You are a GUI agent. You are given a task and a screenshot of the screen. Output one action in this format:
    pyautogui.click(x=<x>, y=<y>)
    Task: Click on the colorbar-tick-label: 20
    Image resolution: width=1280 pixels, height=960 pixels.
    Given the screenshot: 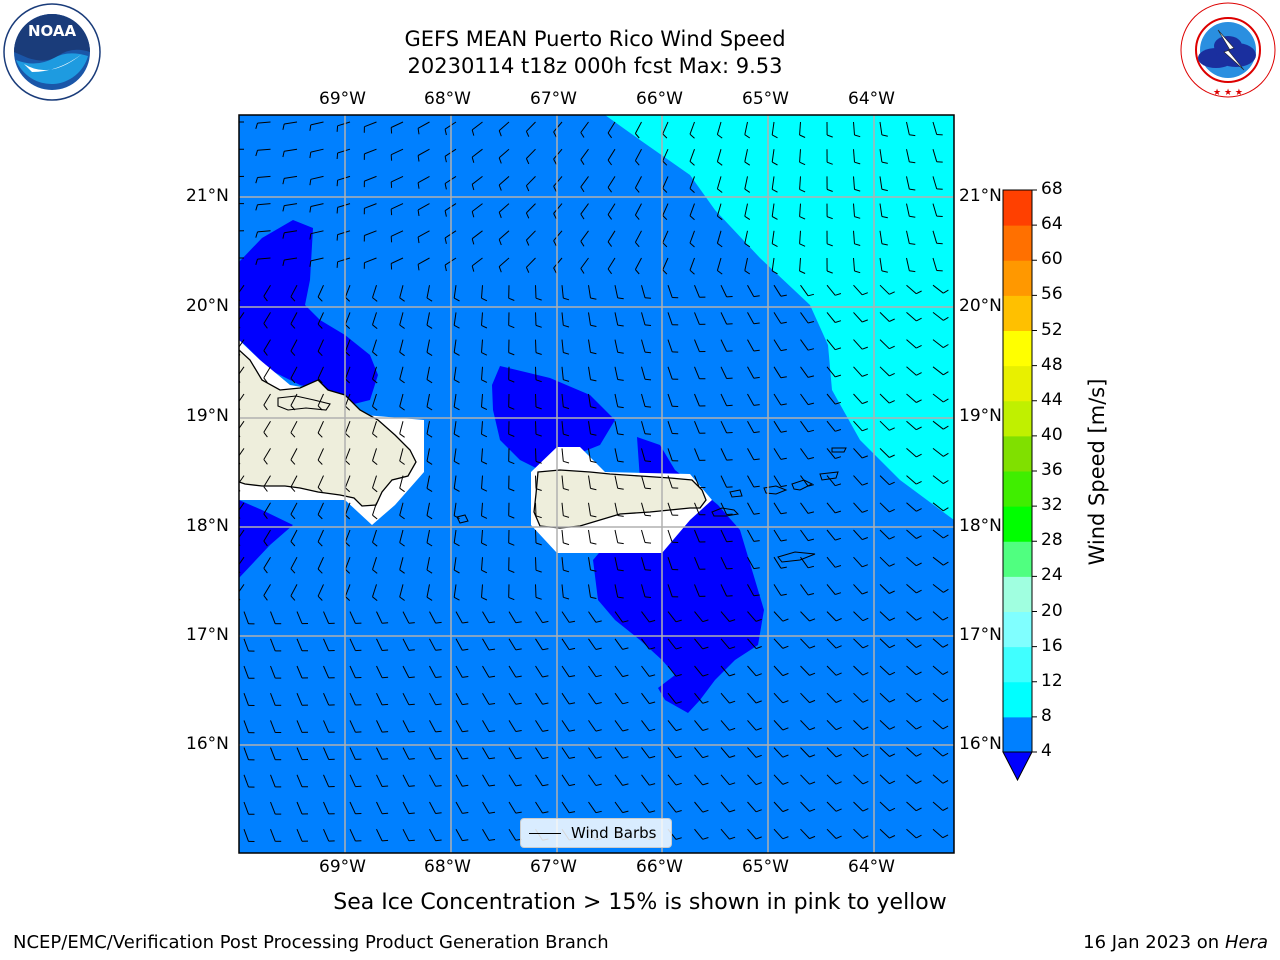 What is the action you would take?
    pyautogui.click(x=1052, y=610)
    